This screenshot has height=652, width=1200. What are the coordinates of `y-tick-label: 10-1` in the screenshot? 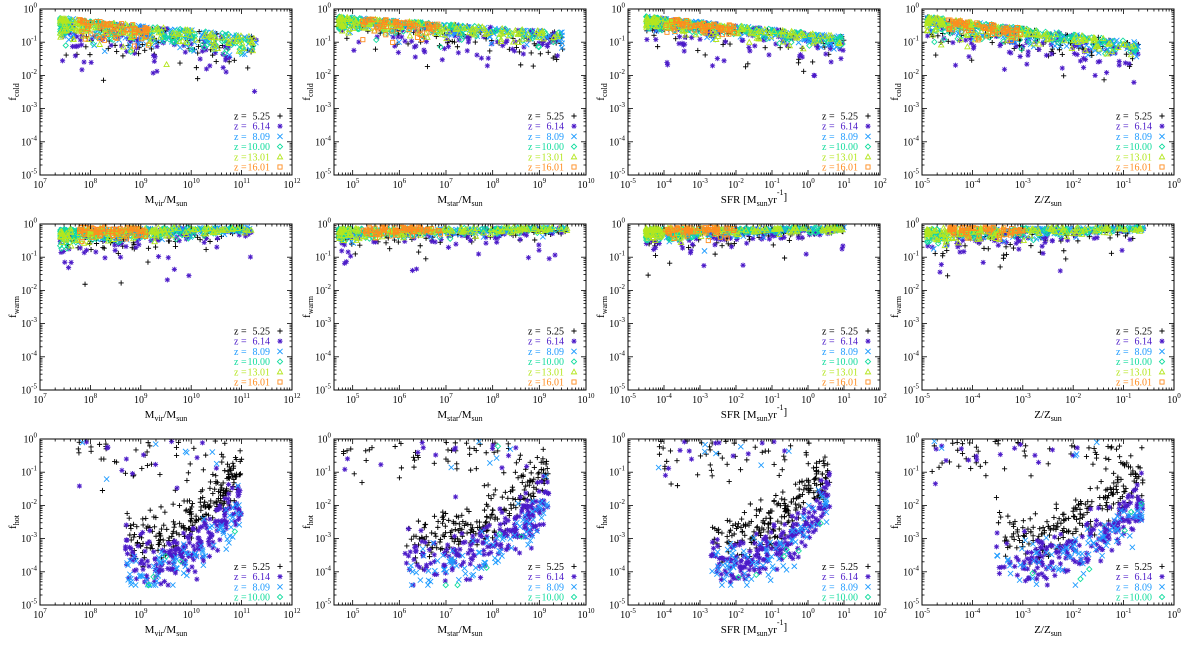 It's located at (323, 42).